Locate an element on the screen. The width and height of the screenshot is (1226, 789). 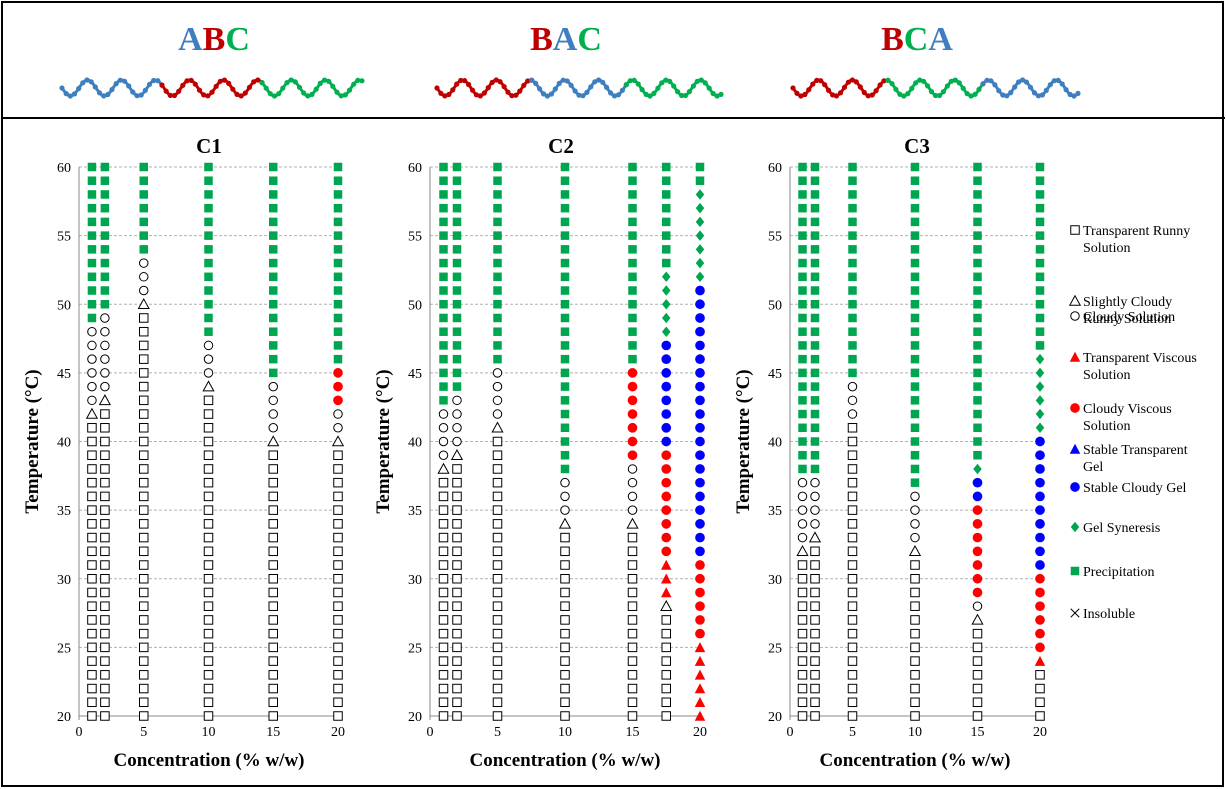
data-point-gs is located at coordinates (666, 304).